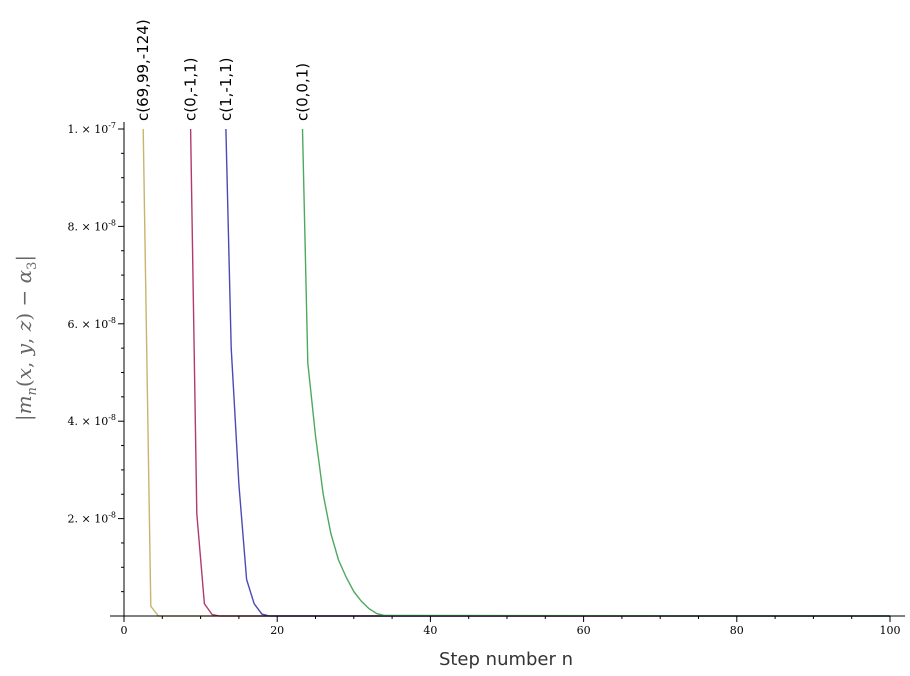 This screenshot has width=910, height=676. Describe the element at coordinates (737, 630) in the screenshot. I see `x-tick-label: 80` at that location.